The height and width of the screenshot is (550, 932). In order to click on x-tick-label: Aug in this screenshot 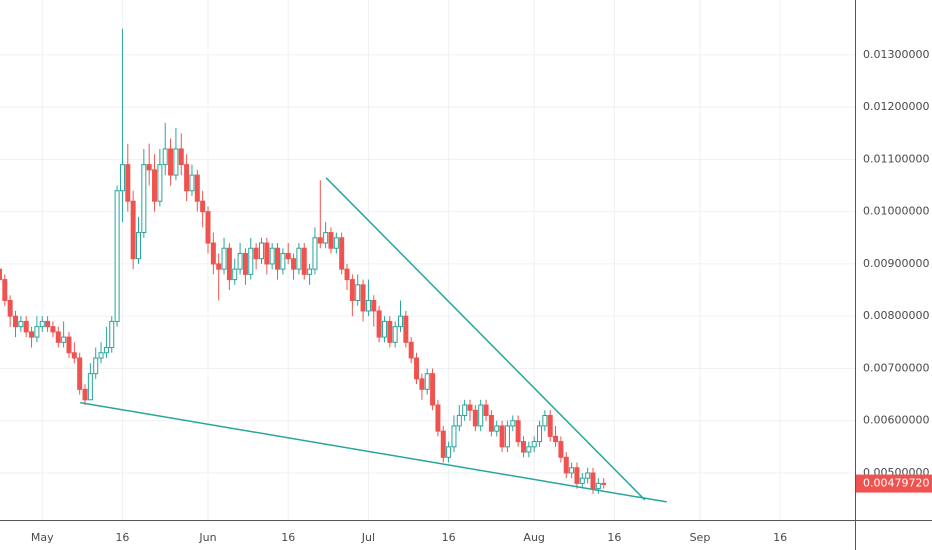, I will do `click(533, 537)`.